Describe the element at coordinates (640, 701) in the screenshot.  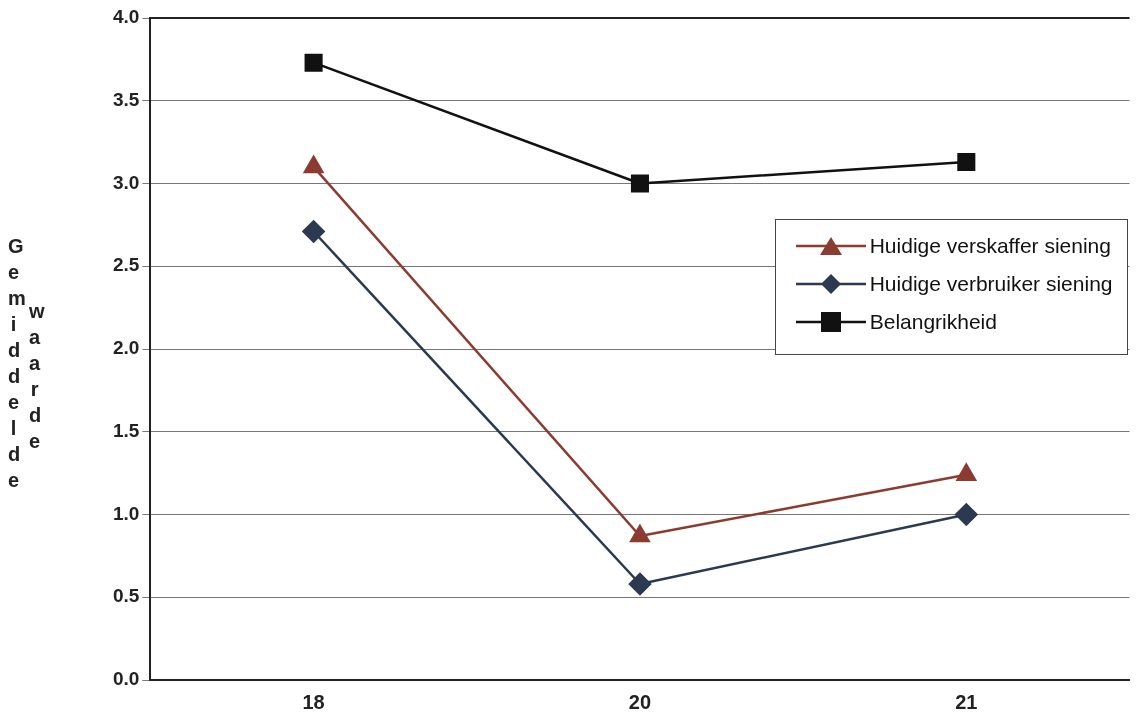
I see `x-tick-label: 20` at that location.